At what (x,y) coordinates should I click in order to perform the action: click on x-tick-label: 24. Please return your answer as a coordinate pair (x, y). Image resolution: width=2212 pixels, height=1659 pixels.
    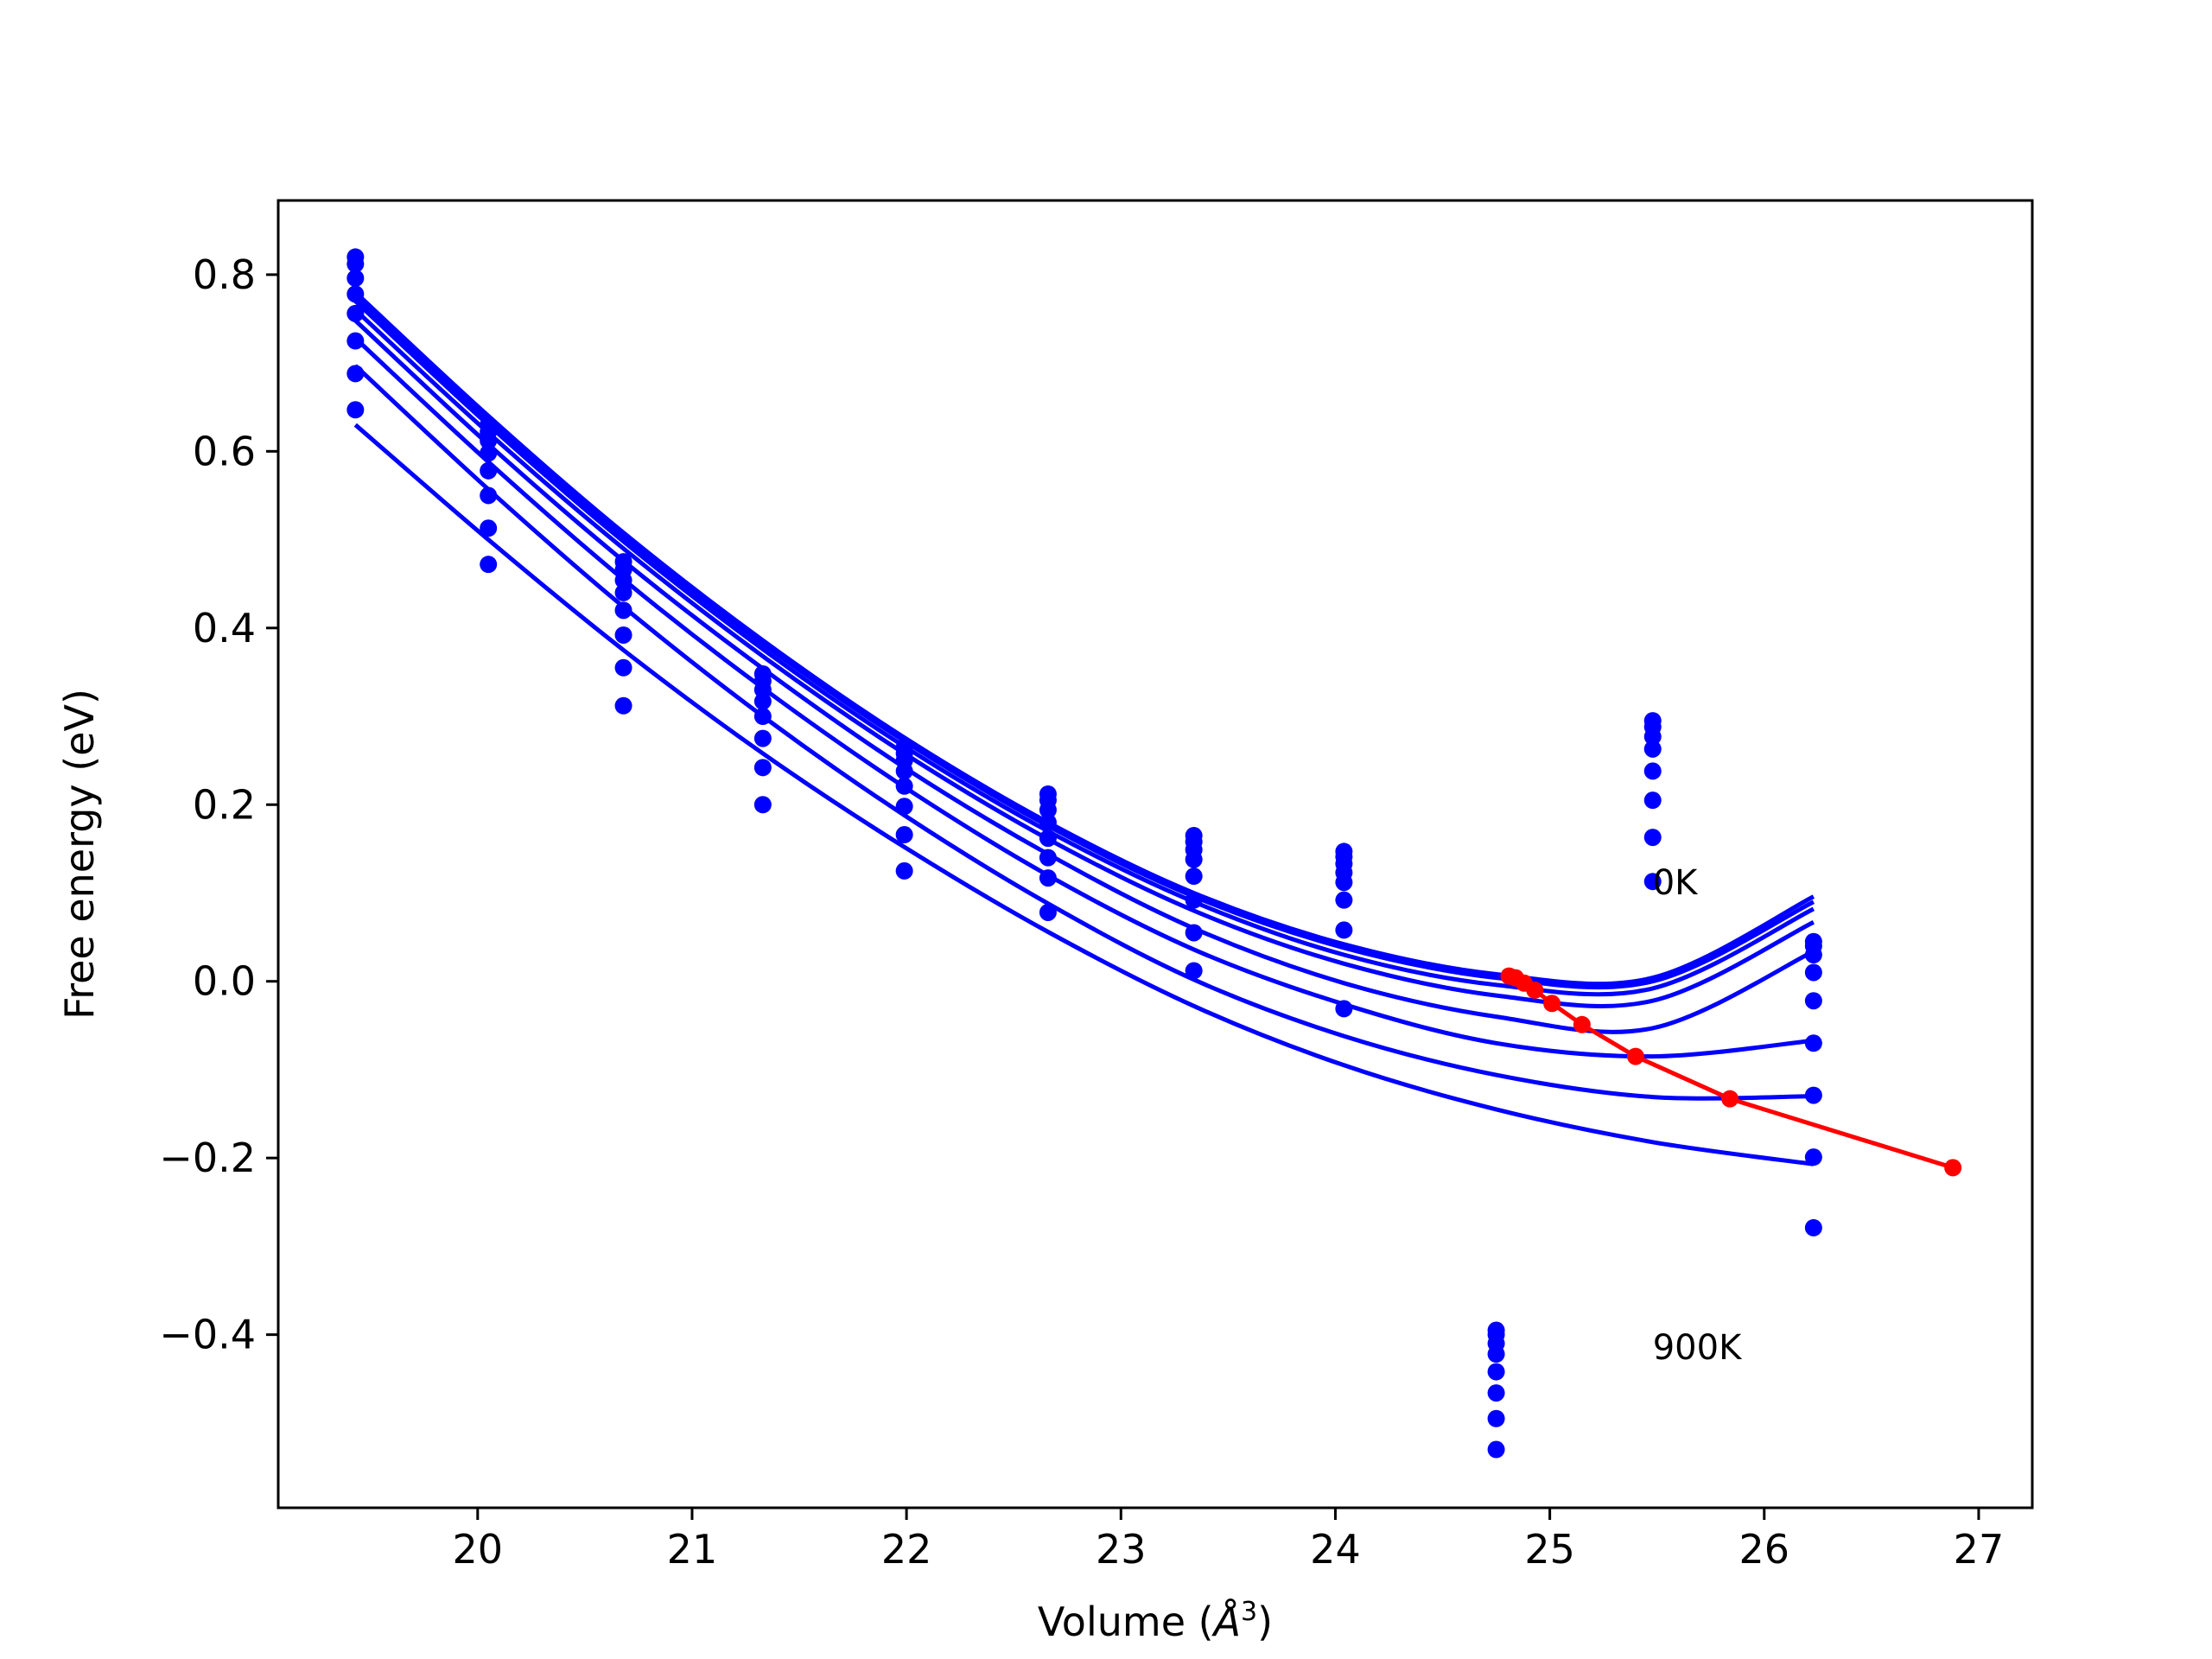
    Looking at the image, I should click on (1335, 1549).